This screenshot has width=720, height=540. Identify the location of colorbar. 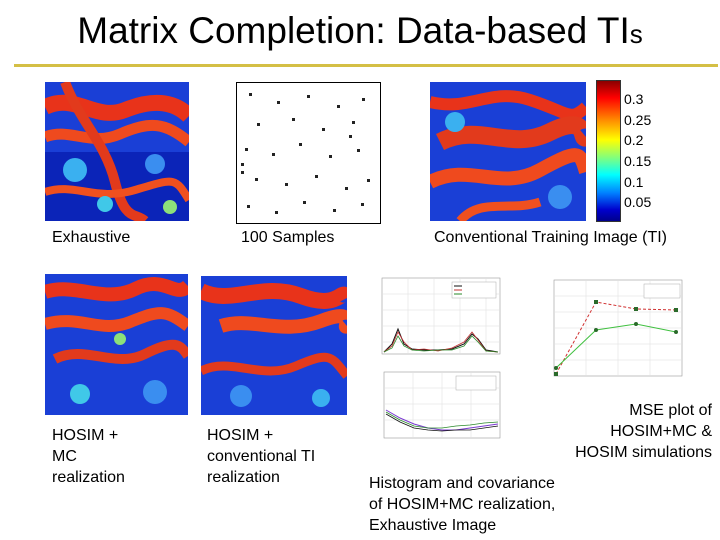
(608, 151).